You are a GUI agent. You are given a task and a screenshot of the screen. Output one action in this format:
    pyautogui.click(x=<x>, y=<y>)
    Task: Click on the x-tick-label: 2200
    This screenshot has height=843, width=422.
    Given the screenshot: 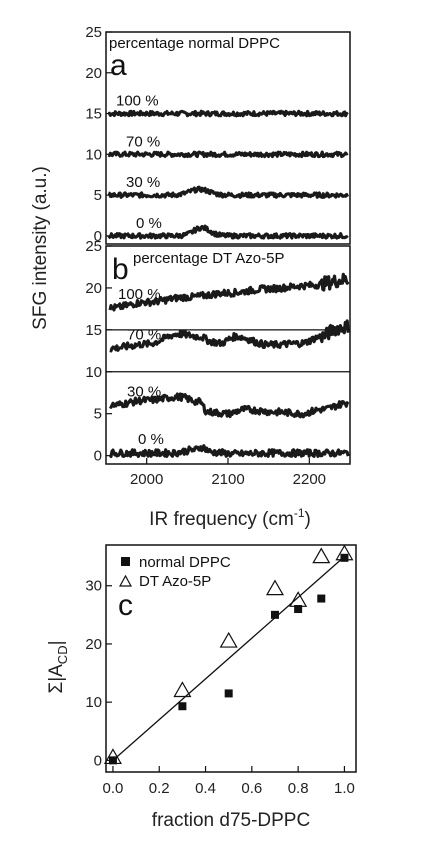 What is the action you would take?
    pyautogui.click(x=309, y=479)
    